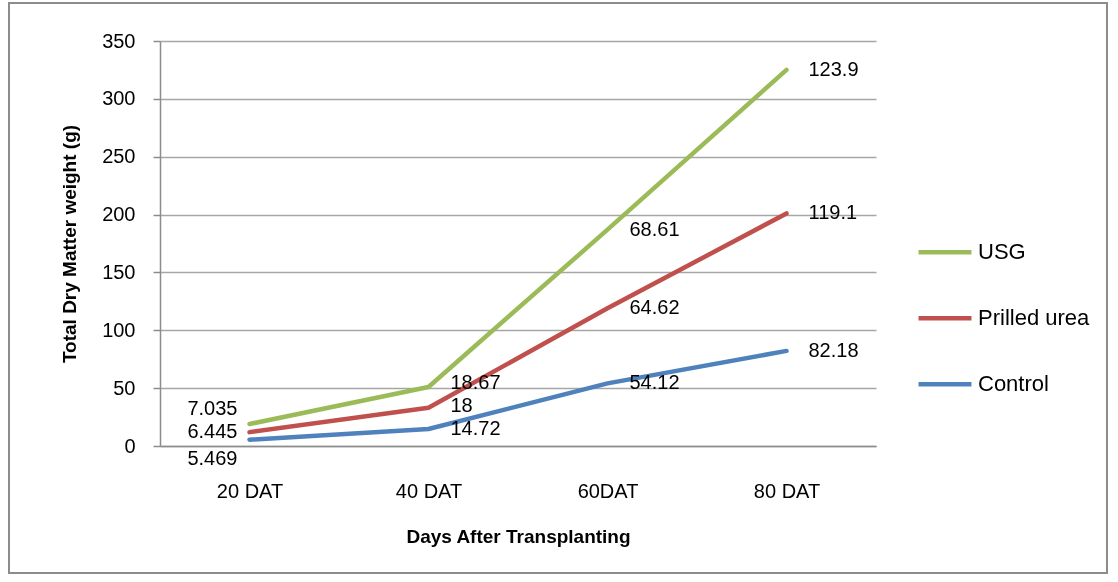  I want to click on y-tick-label: 150, so click(119, 271).